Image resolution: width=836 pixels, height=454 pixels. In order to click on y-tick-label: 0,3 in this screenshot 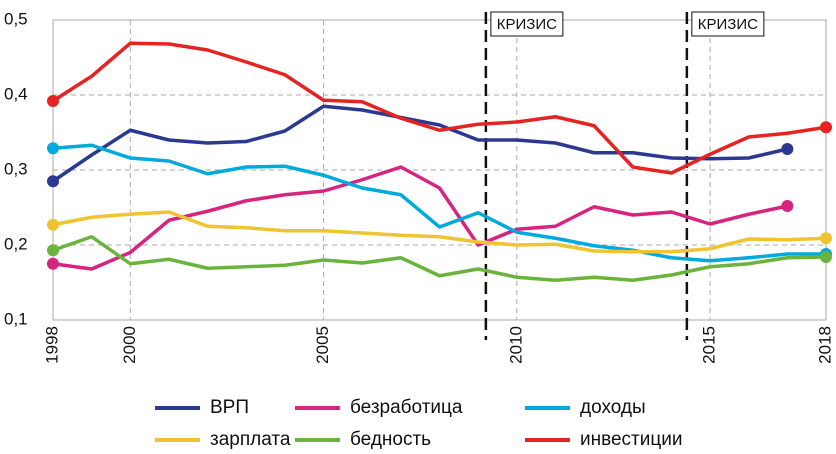, I will do `click(16, 168)`.